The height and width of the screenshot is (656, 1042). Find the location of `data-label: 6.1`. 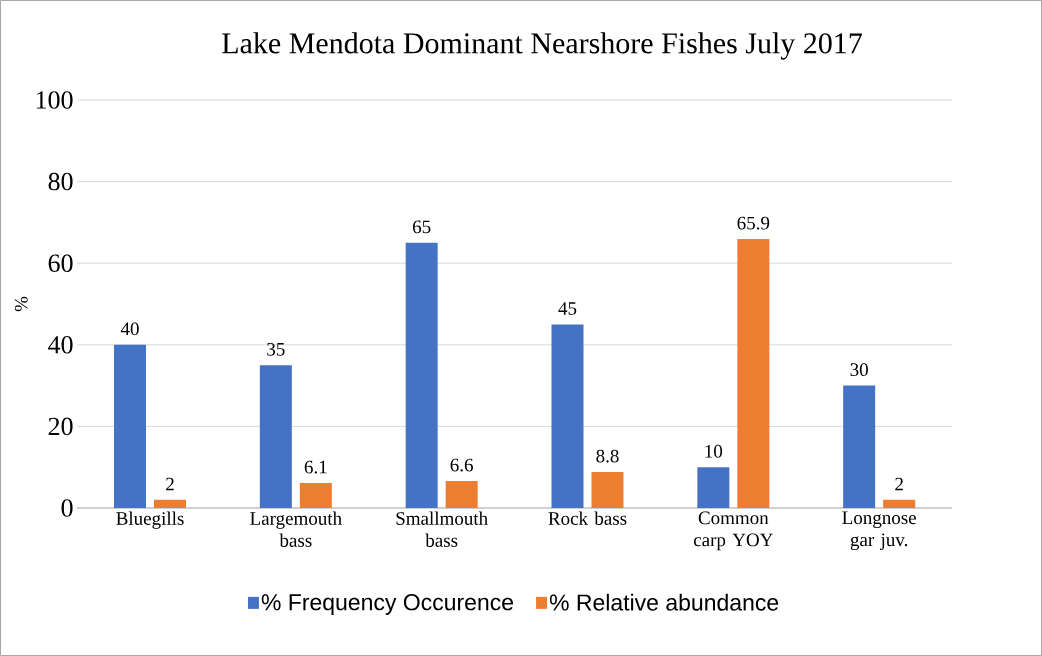

data-label: 6.1 is located at coordinates (315, 467).